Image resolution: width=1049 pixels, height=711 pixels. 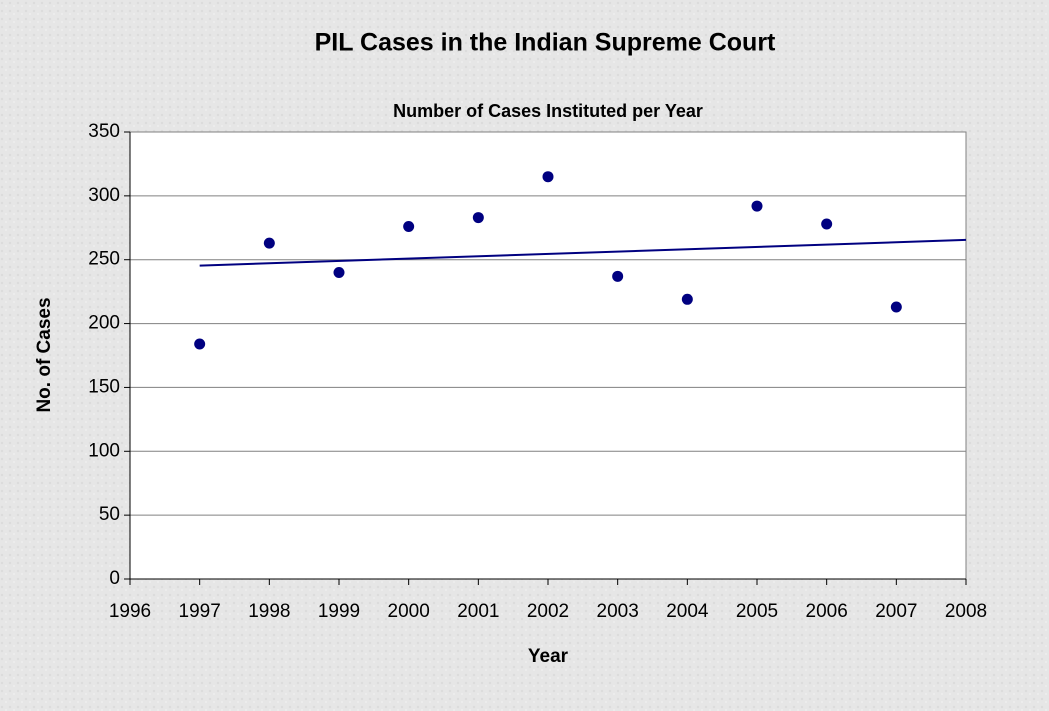 I want to click on x-tick-label: 2003, so click(x=618, y=611).